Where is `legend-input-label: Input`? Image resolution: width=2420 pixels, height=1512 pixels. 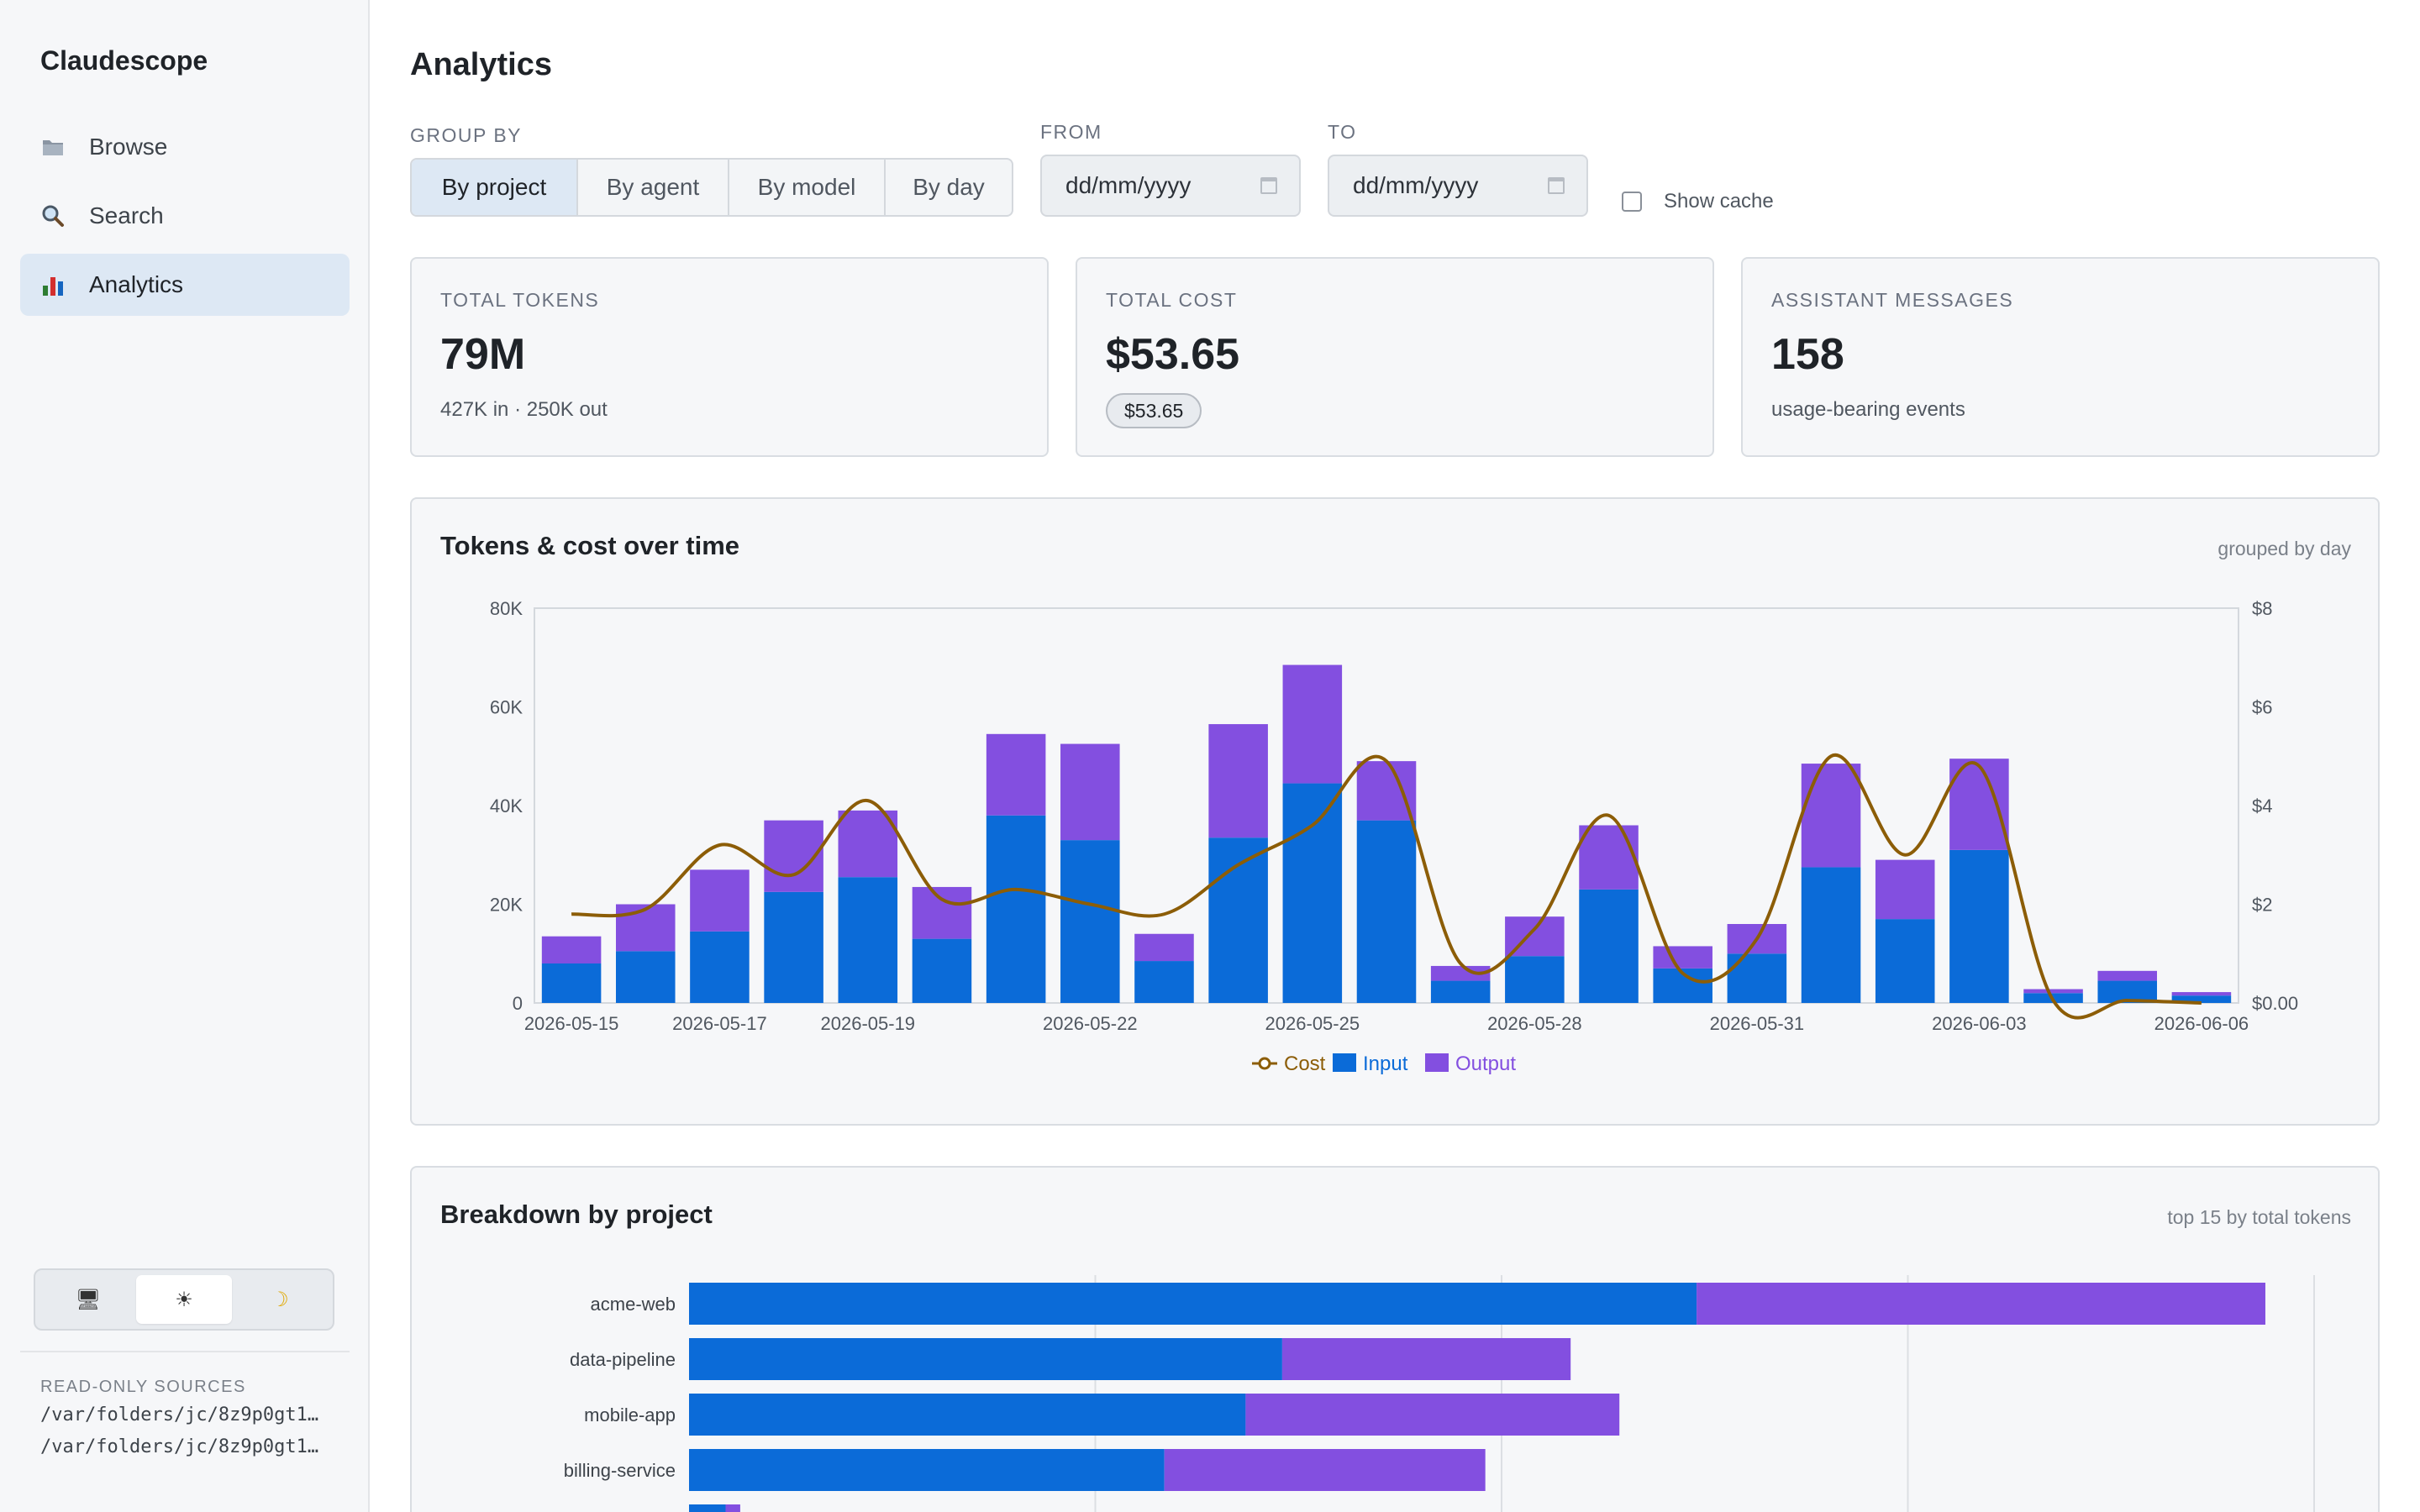
legend-input-label: Input is located at coordinates (1385, 1064).